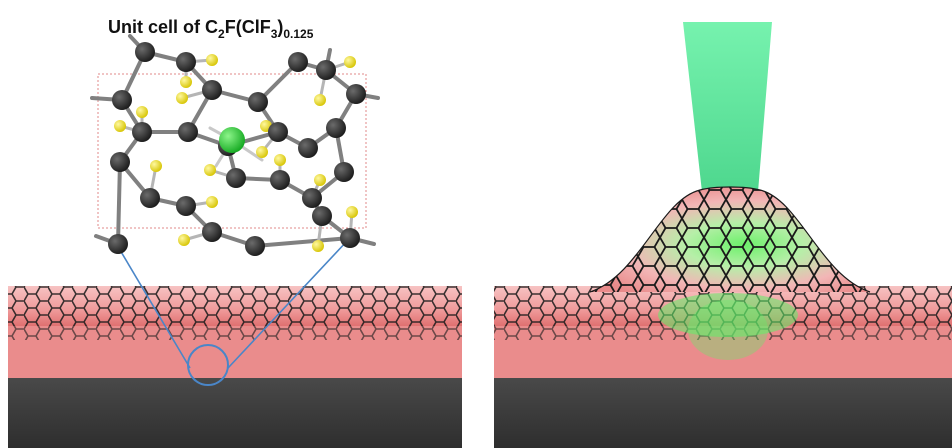 Image resolution: width=952 pixels, height=448 pixels. What do you see at coordinates (730, 239) in the screenshot?
I see `lattice-bulge` at bounding box center [730, 239].